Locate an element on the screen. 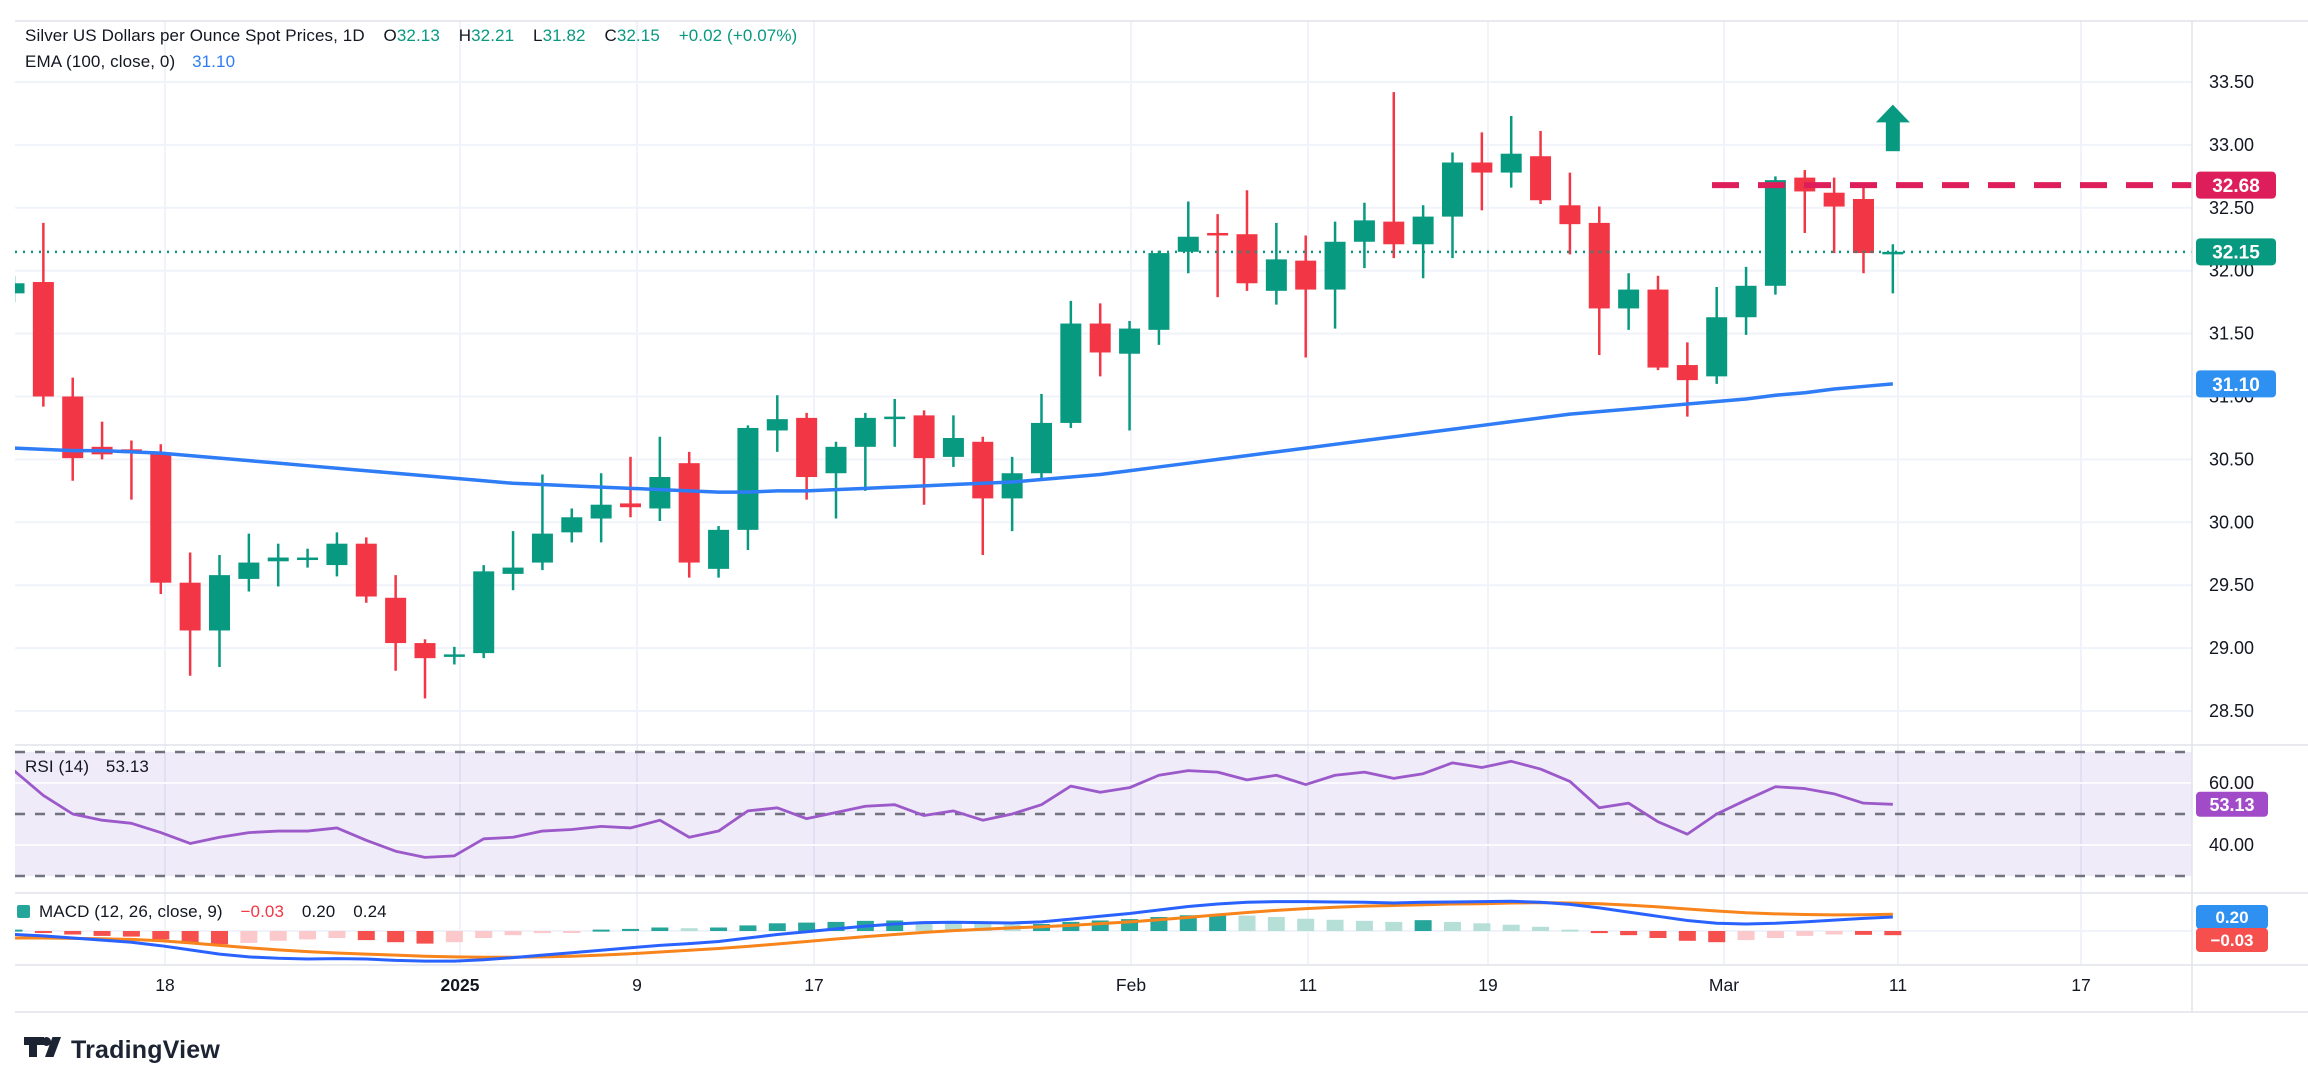 This screenshot has width=2308, height=1092. macd-line-value: 0.20 is located at coordinates (318, 911).